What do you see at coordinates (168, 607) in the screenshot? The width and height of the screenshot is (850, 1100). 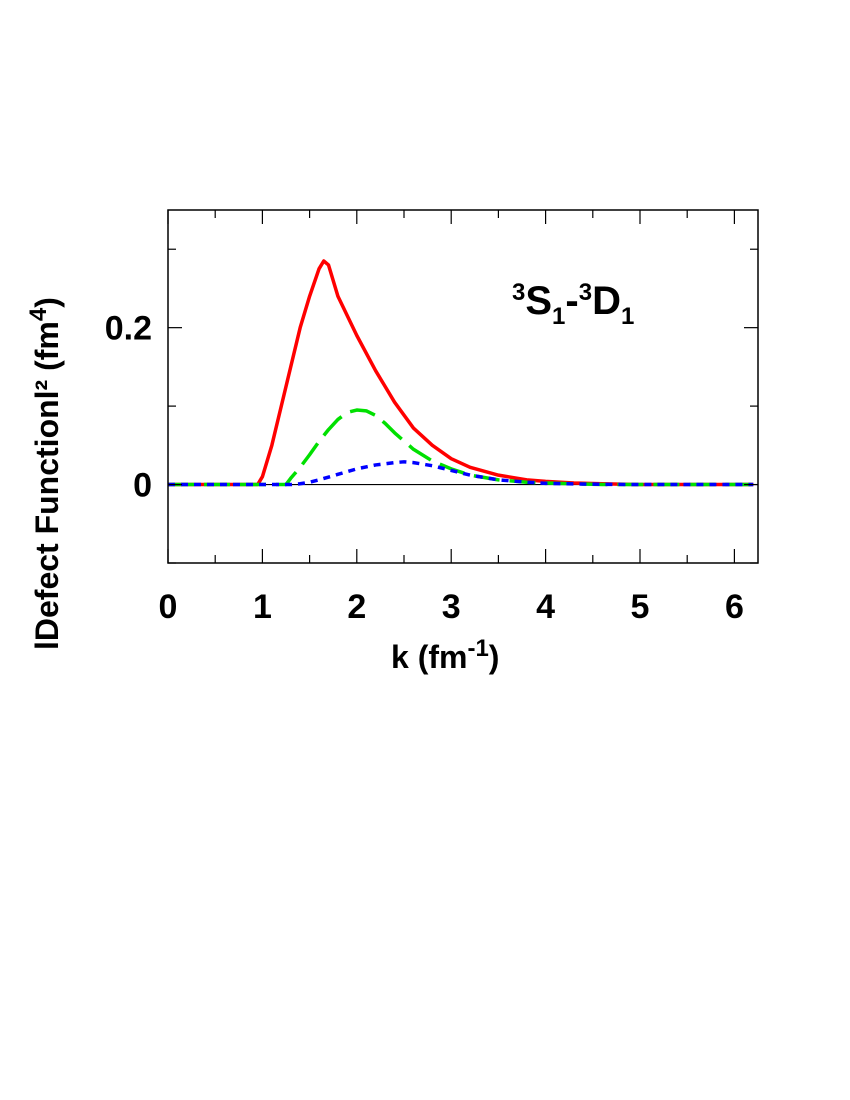 I see `x-tick-label: 0` at bounding box center [168, 607].